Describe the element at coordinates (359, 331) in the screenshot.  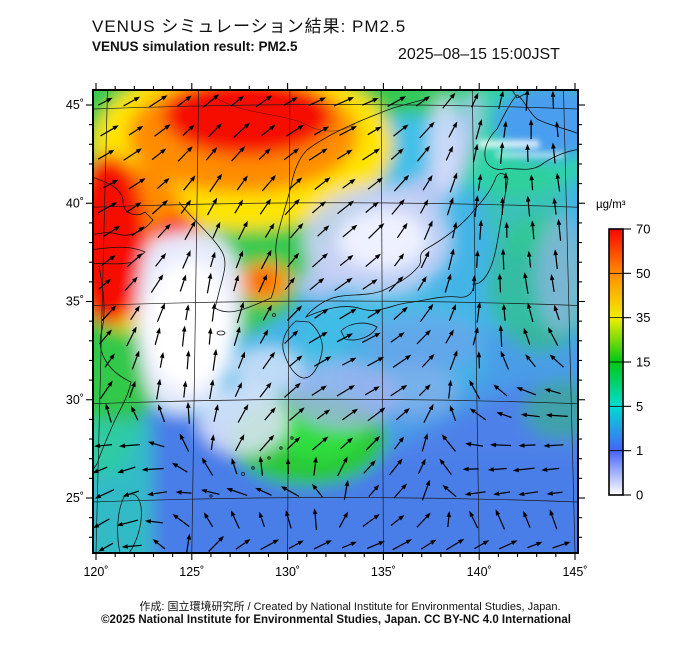
I see `coastline-shikoku` at that location.